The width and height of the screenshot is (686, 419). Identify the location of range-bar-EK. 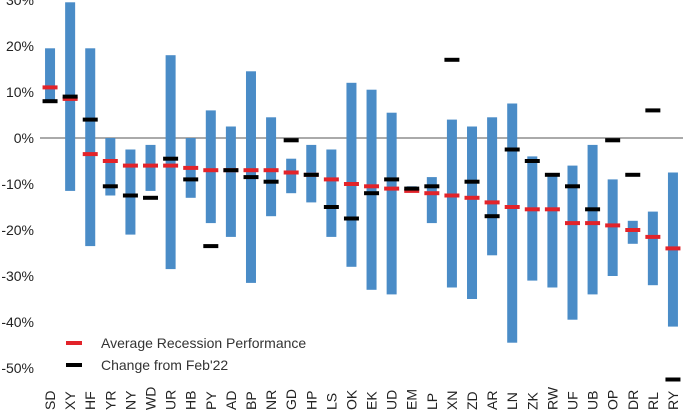
(371, 189).